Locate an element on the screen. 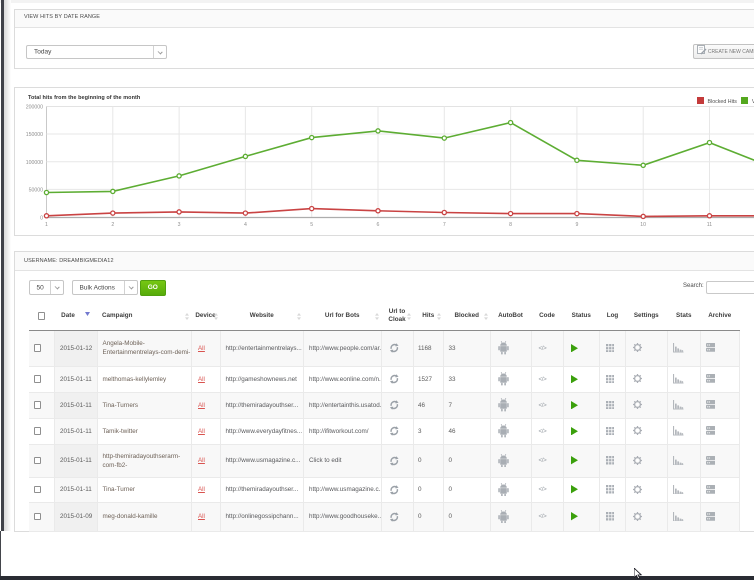  svg-text: 100000 is located at coordinates (33, 163).